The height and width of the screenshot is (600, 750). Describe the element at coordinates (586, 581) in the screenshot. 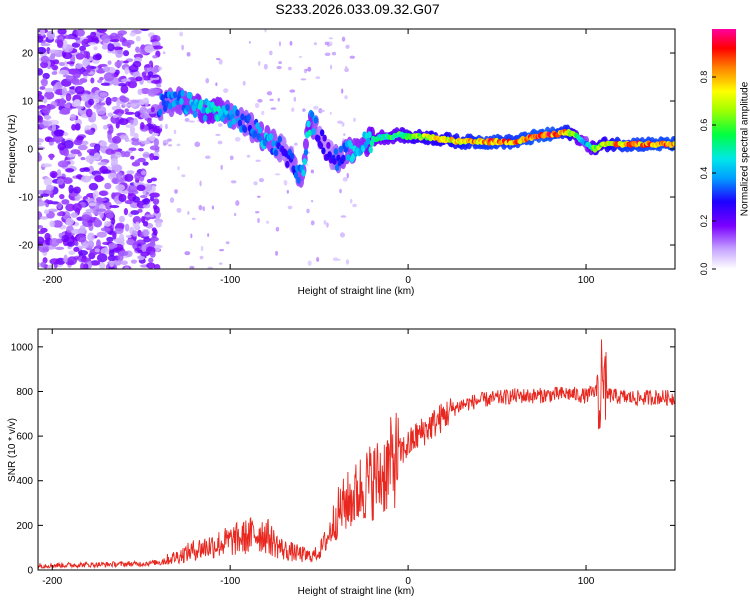

I see `x-tick-label: 100` at that location.